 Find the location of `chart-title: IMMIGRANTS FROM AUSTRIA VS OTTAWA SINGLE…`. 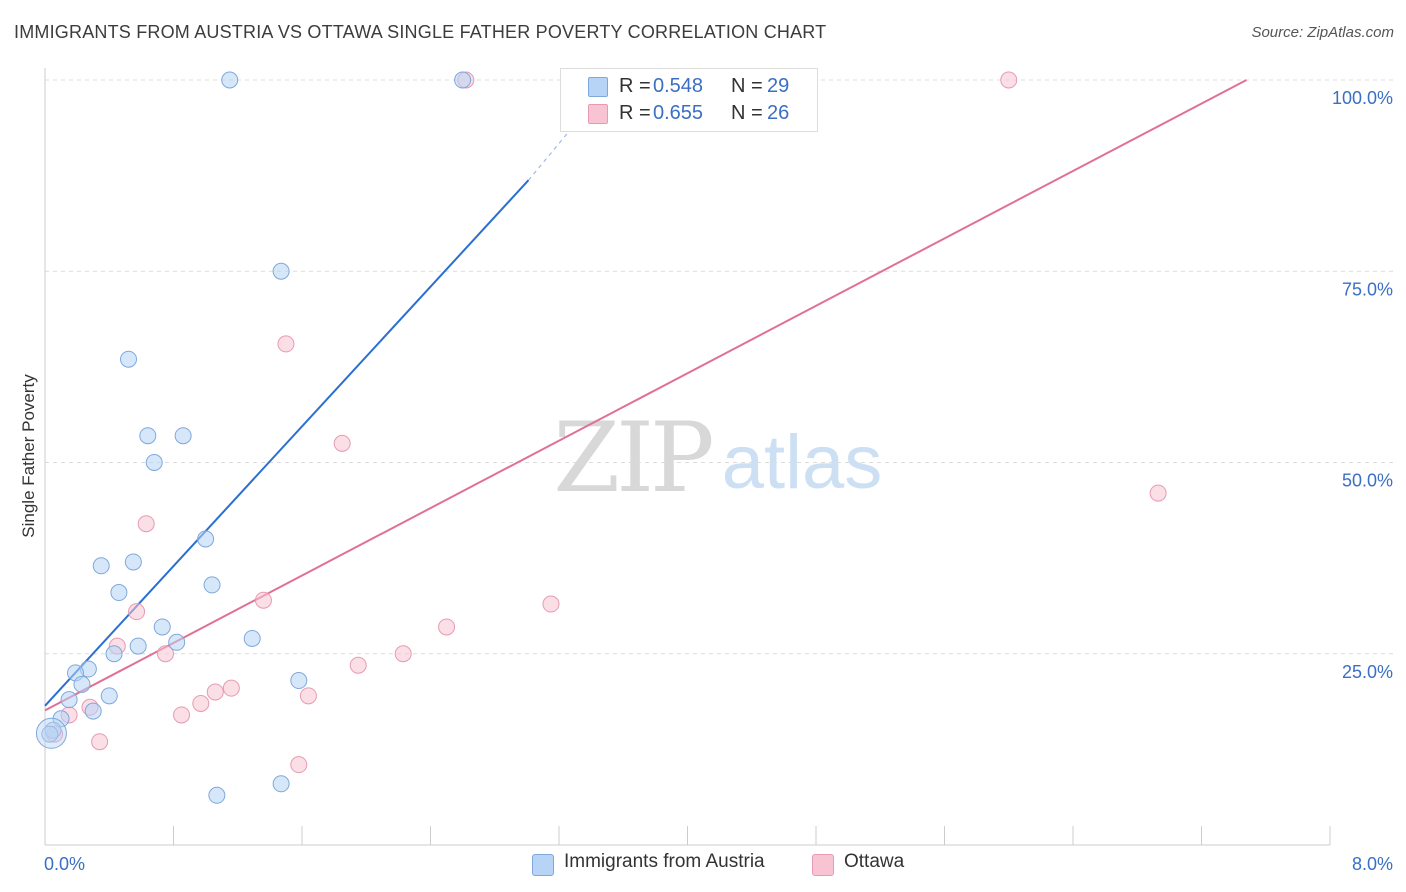

chart-title: IMMIGRANTS FROM AUSTRIA VS OTTAWA SINGLE… is located at coordinates (420, 32).